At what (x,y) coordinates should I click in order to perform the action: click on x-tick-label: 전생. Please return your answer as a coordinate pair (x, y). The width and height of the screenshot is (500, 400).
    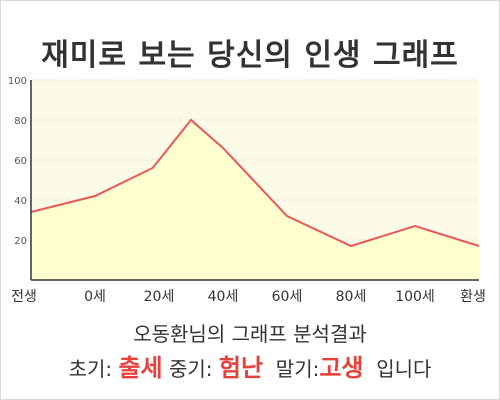
    Looking at the image, I should click on (24, 297).